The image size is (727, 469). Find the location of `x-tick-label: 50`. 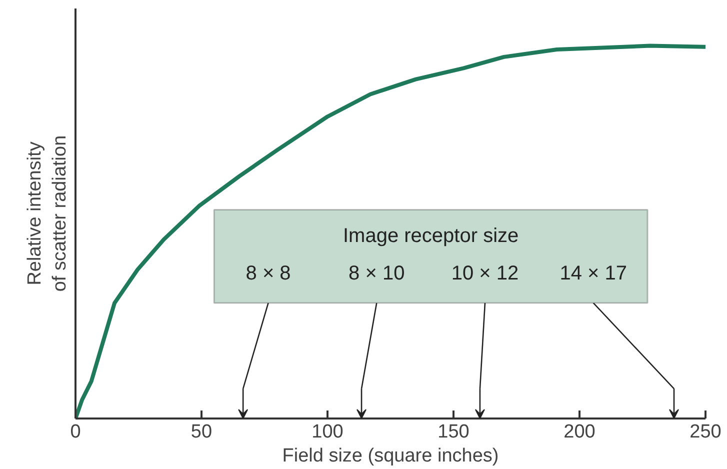

x-tick-label: 50 is located at coordinates (201, 432).